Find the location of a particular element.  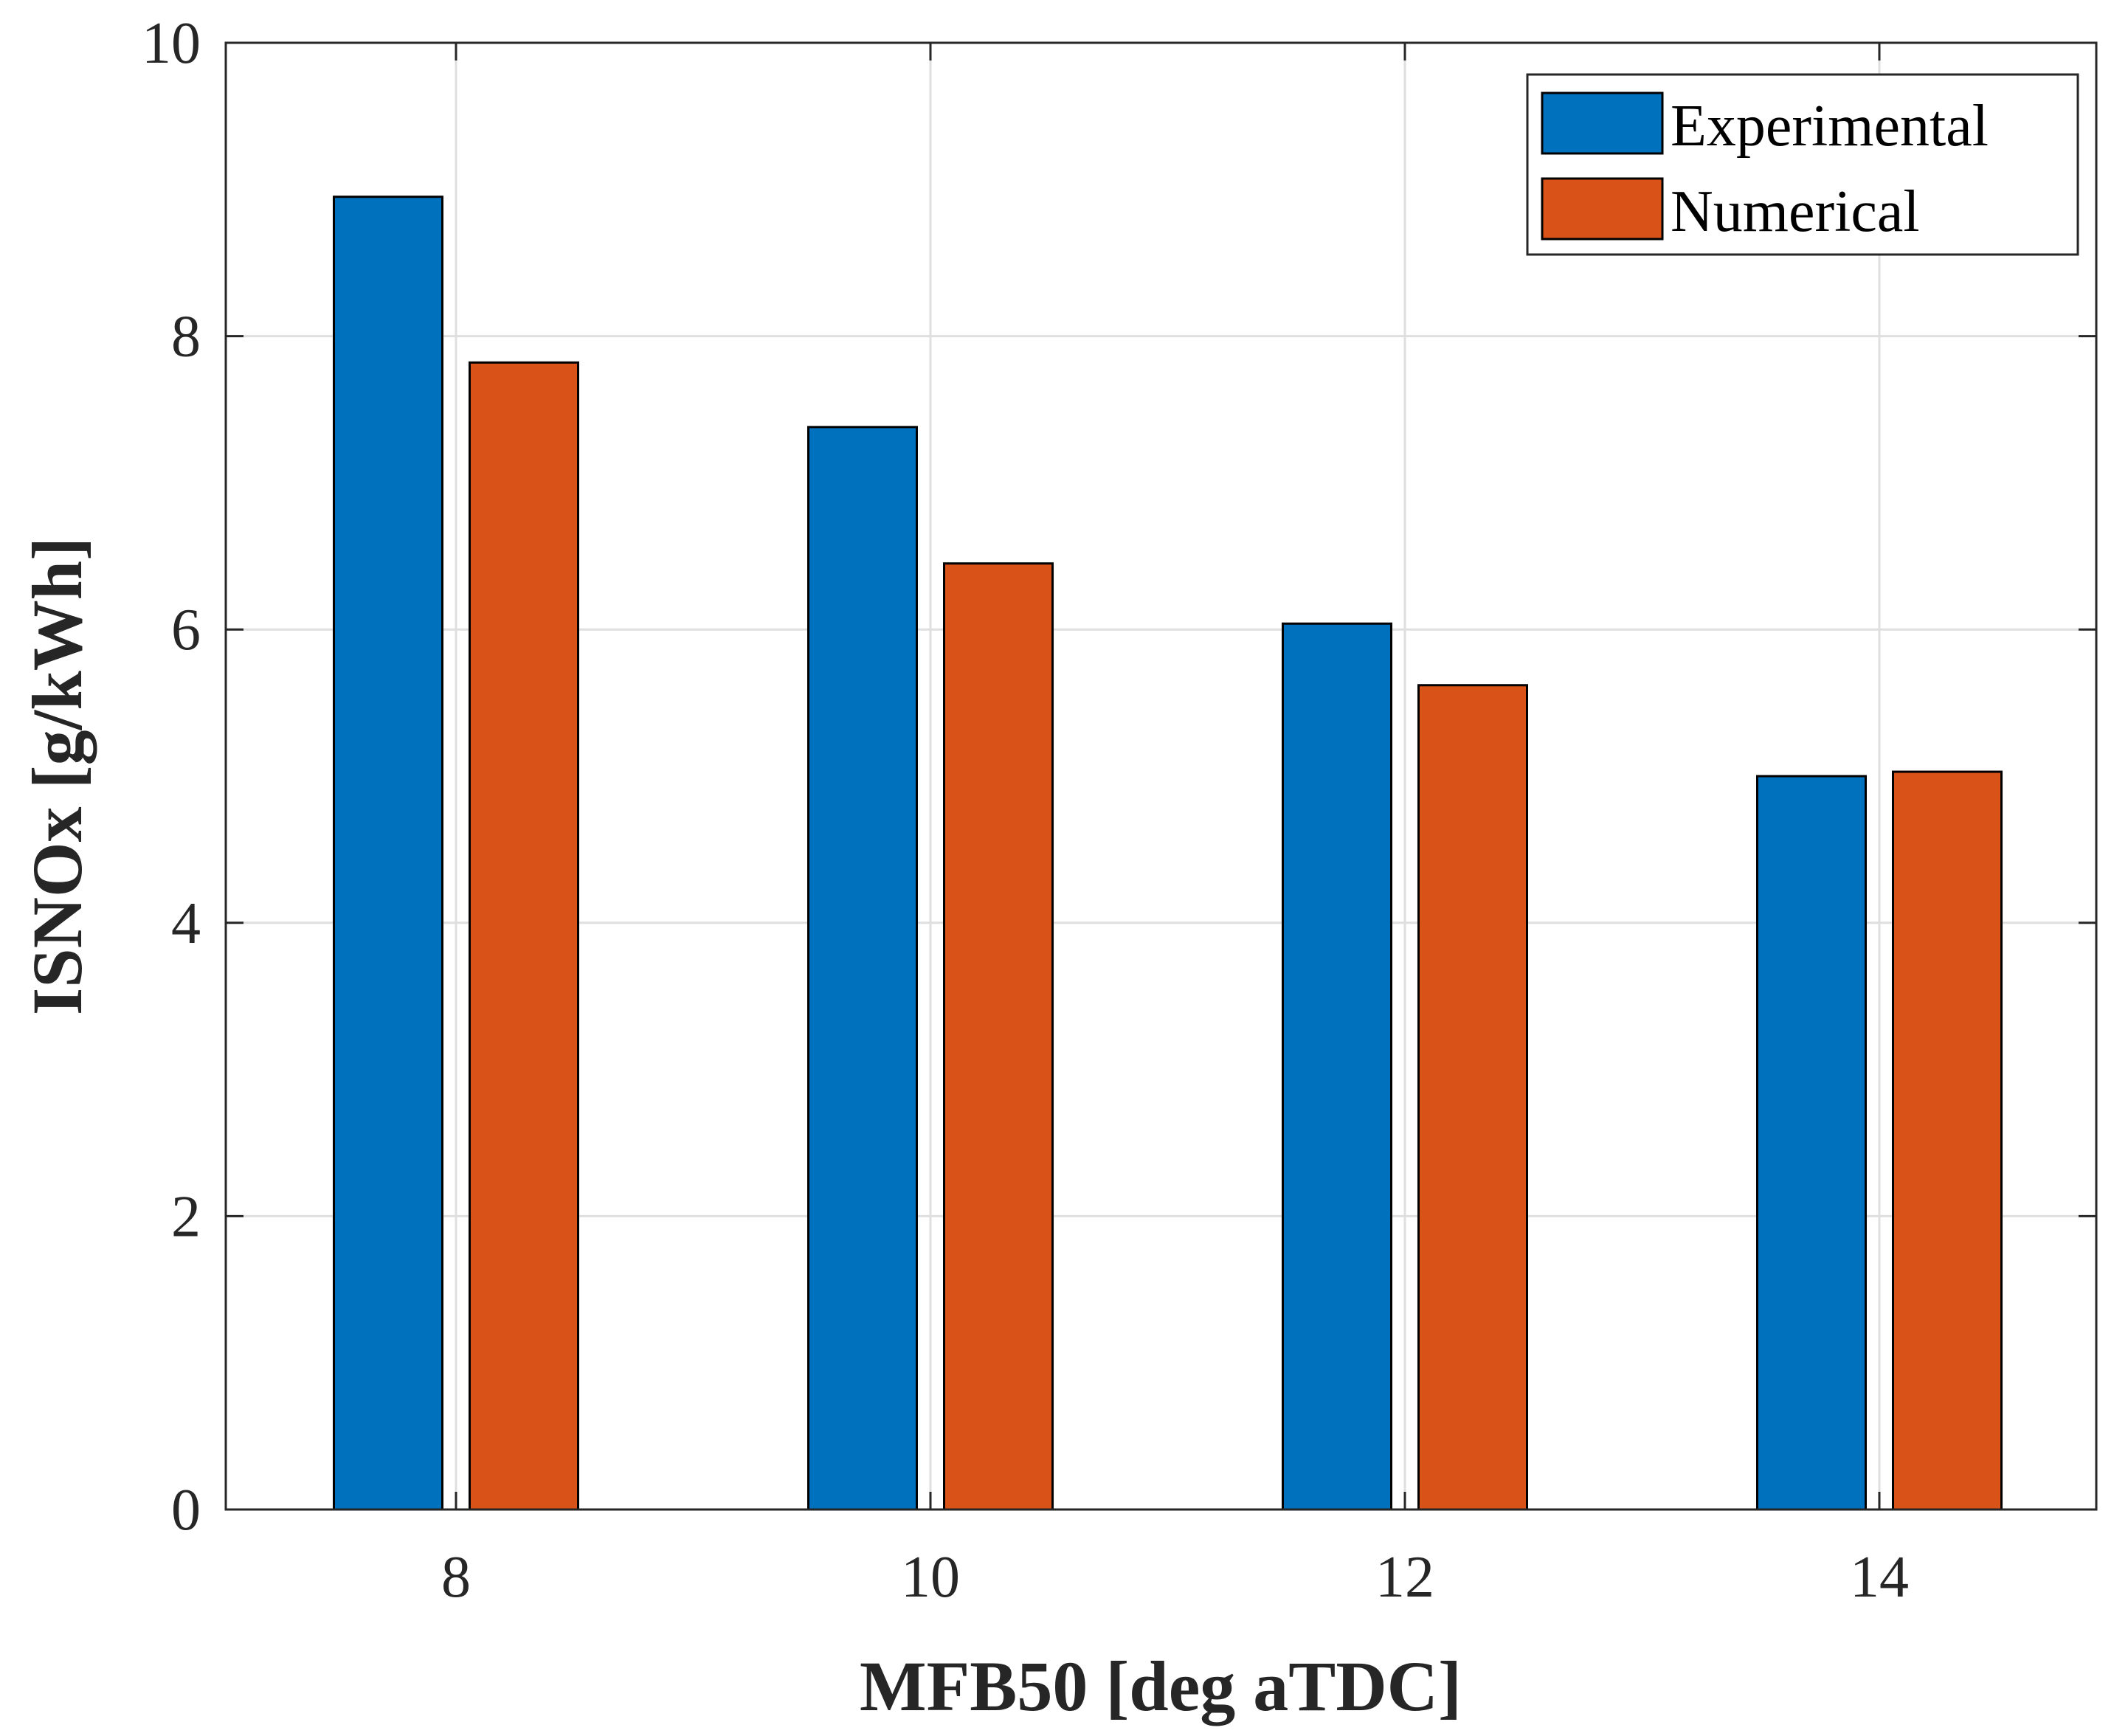

x-tick-label: 8 is located at coordinates (456, 1577).